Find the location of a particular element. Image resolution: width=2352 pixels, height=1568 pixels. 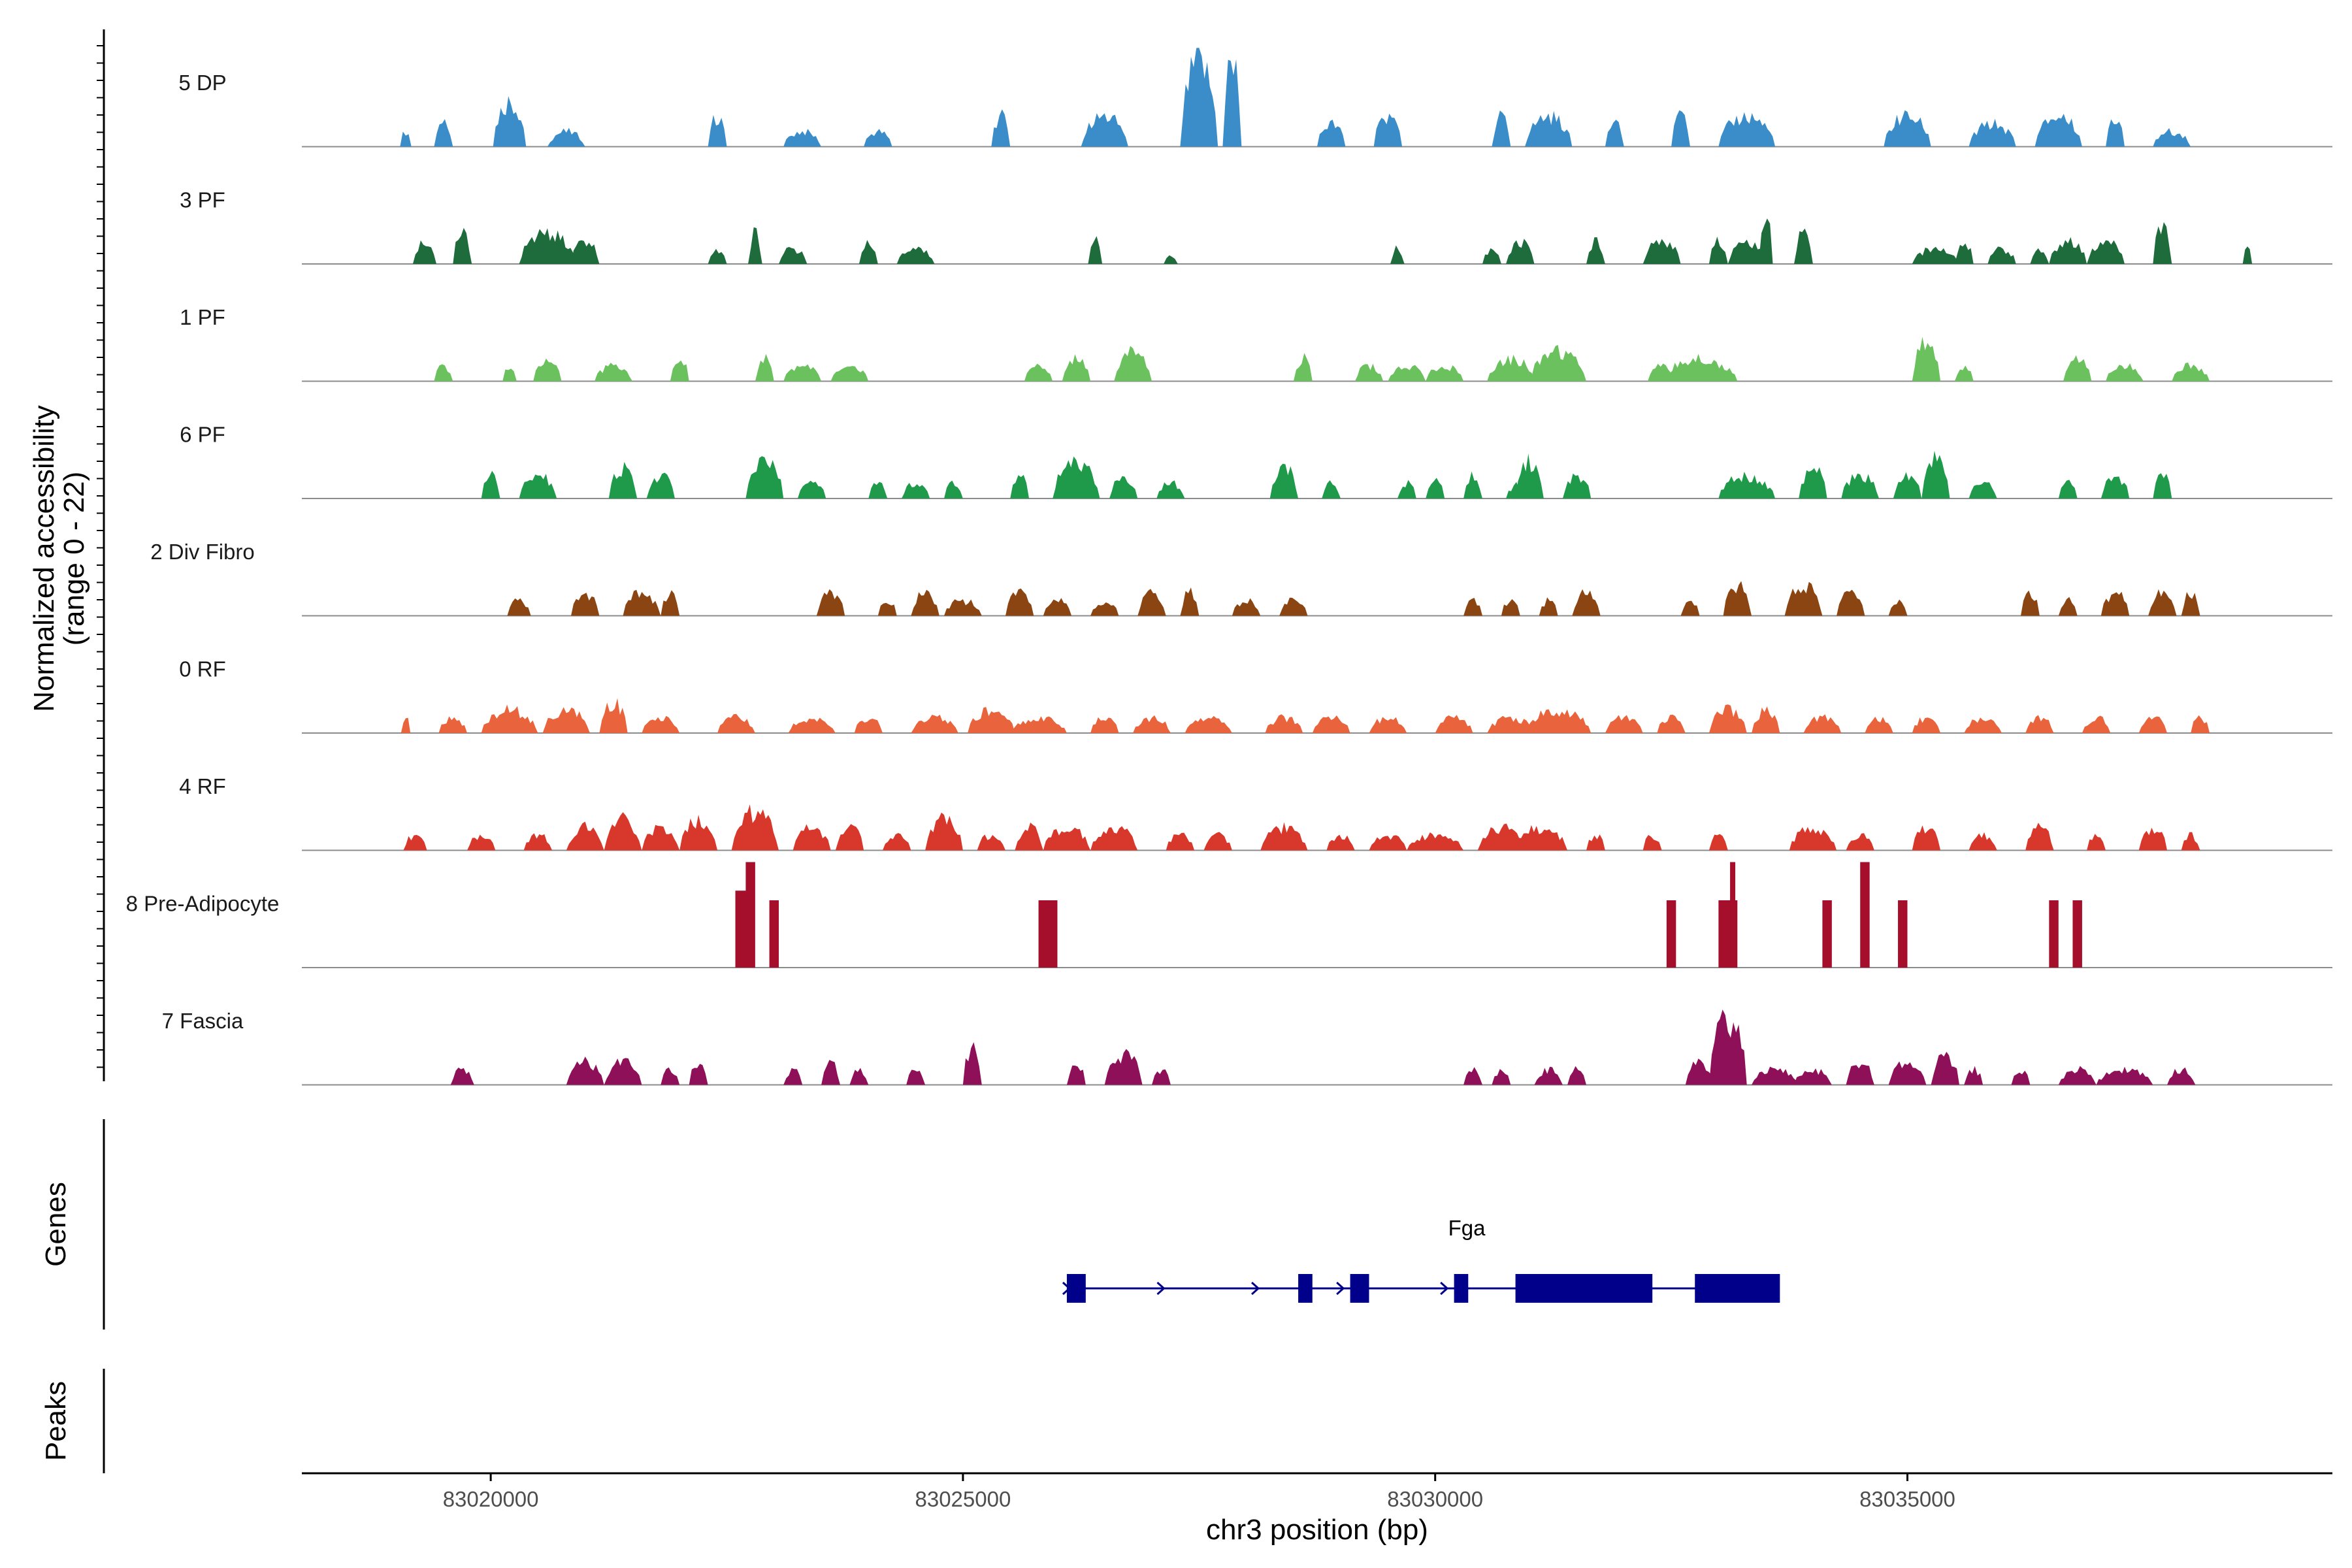

x-tick-label: 83020000 is located at coordinates (491, 1499).